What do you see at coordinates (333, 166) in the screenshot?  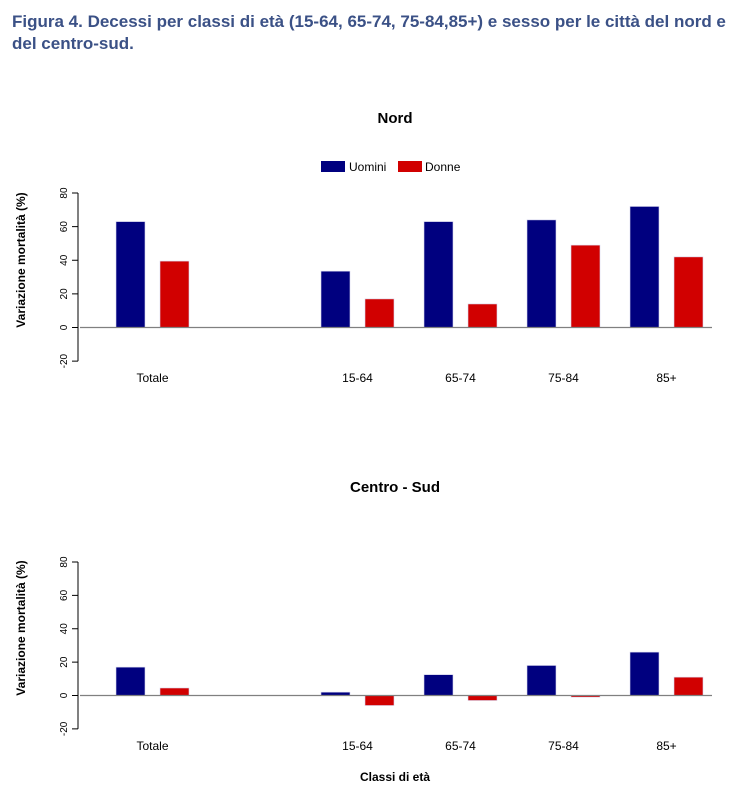 I see `legend-swatch-uomini` at bounding box center [333, 166].